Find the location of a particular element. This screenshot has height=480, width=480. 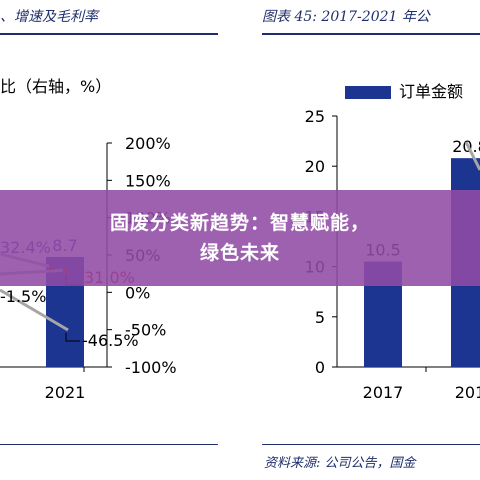

right-panel-title: 图表 45: 2017-2021 年公 is located at coordinates (346, 17).